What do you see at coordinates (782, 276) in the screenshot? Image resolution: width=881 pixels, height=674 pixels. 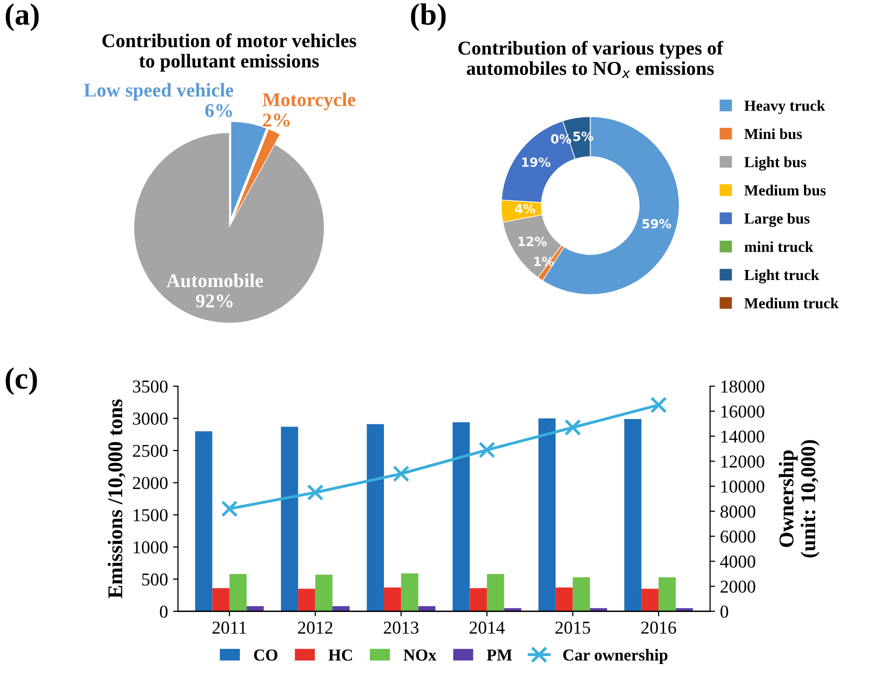 I see `legend-label: Light truck` at bounding box center [782, 276].